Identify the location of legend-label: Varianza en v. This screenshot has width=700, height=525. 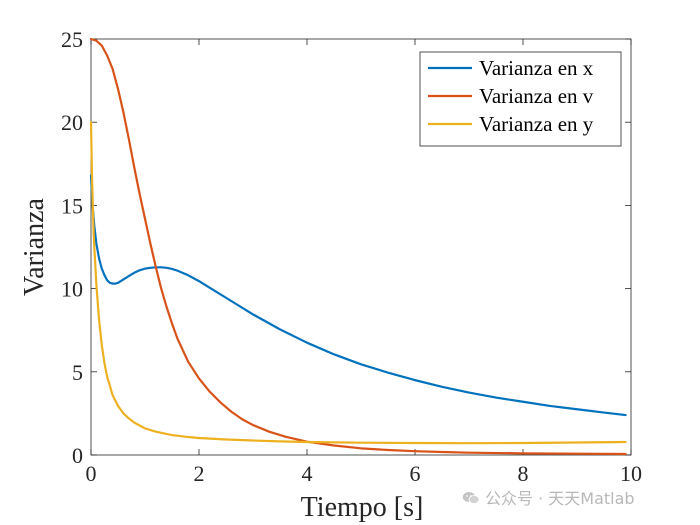
(536, 96).